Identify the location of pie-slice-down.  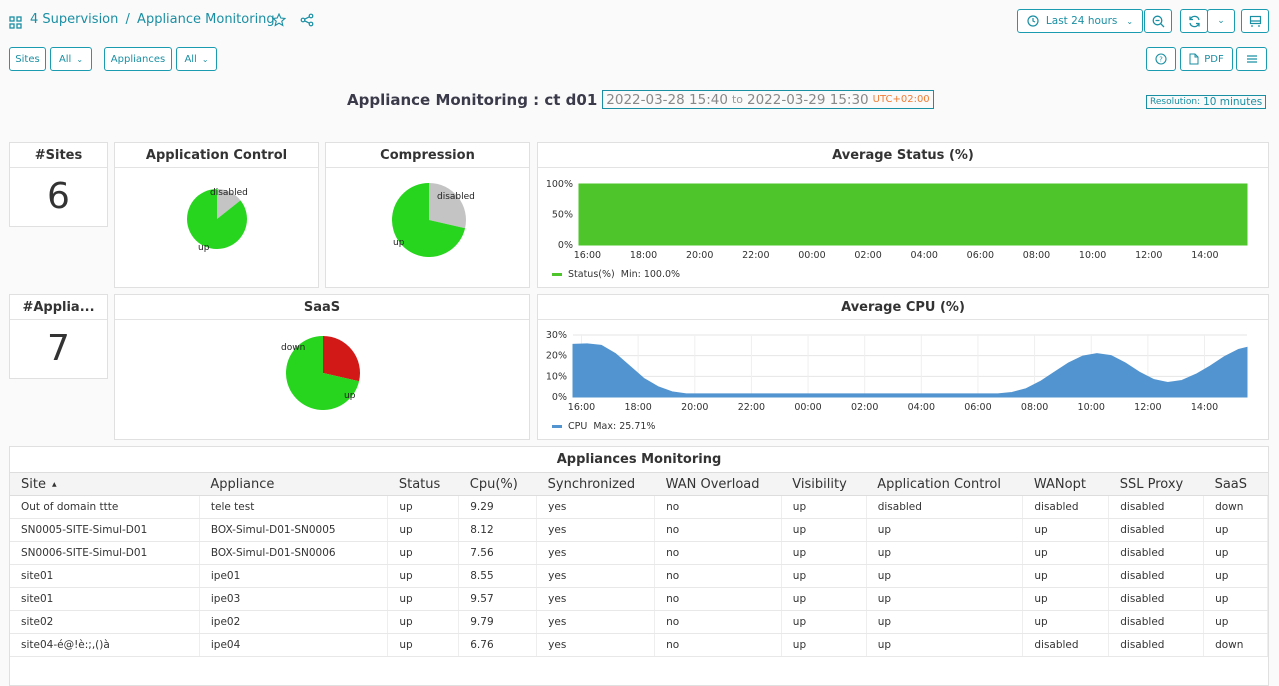
(341, 359).